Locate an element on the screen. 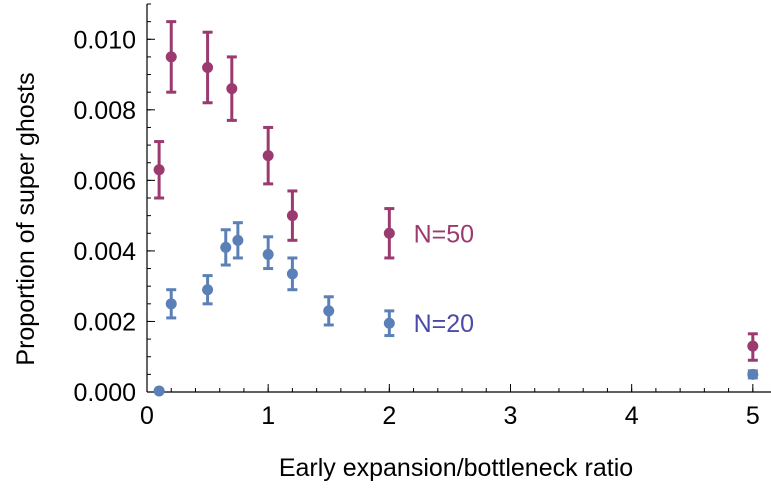  y-tick-label: 0.000 is located at coordinates (104, 393).